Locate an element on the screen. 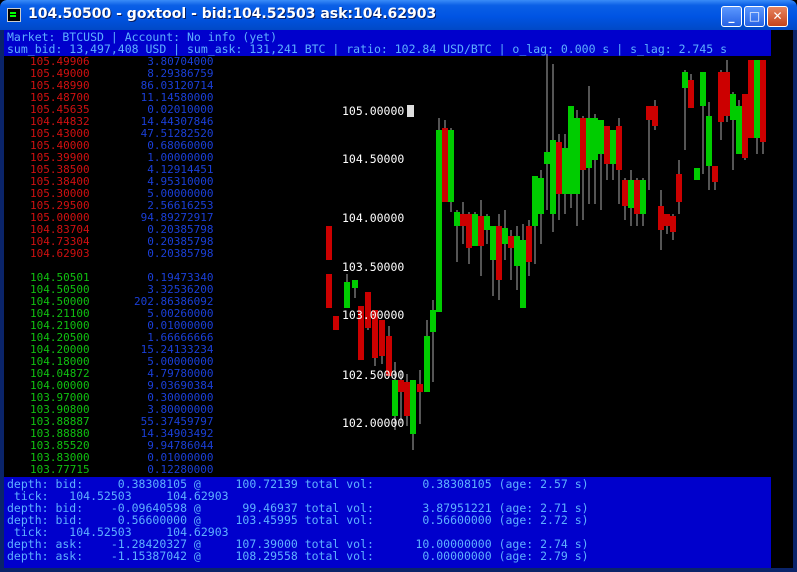 The image size is (797, 572). y-axis-label: 102.00000 is located at coordinates (373, 423).